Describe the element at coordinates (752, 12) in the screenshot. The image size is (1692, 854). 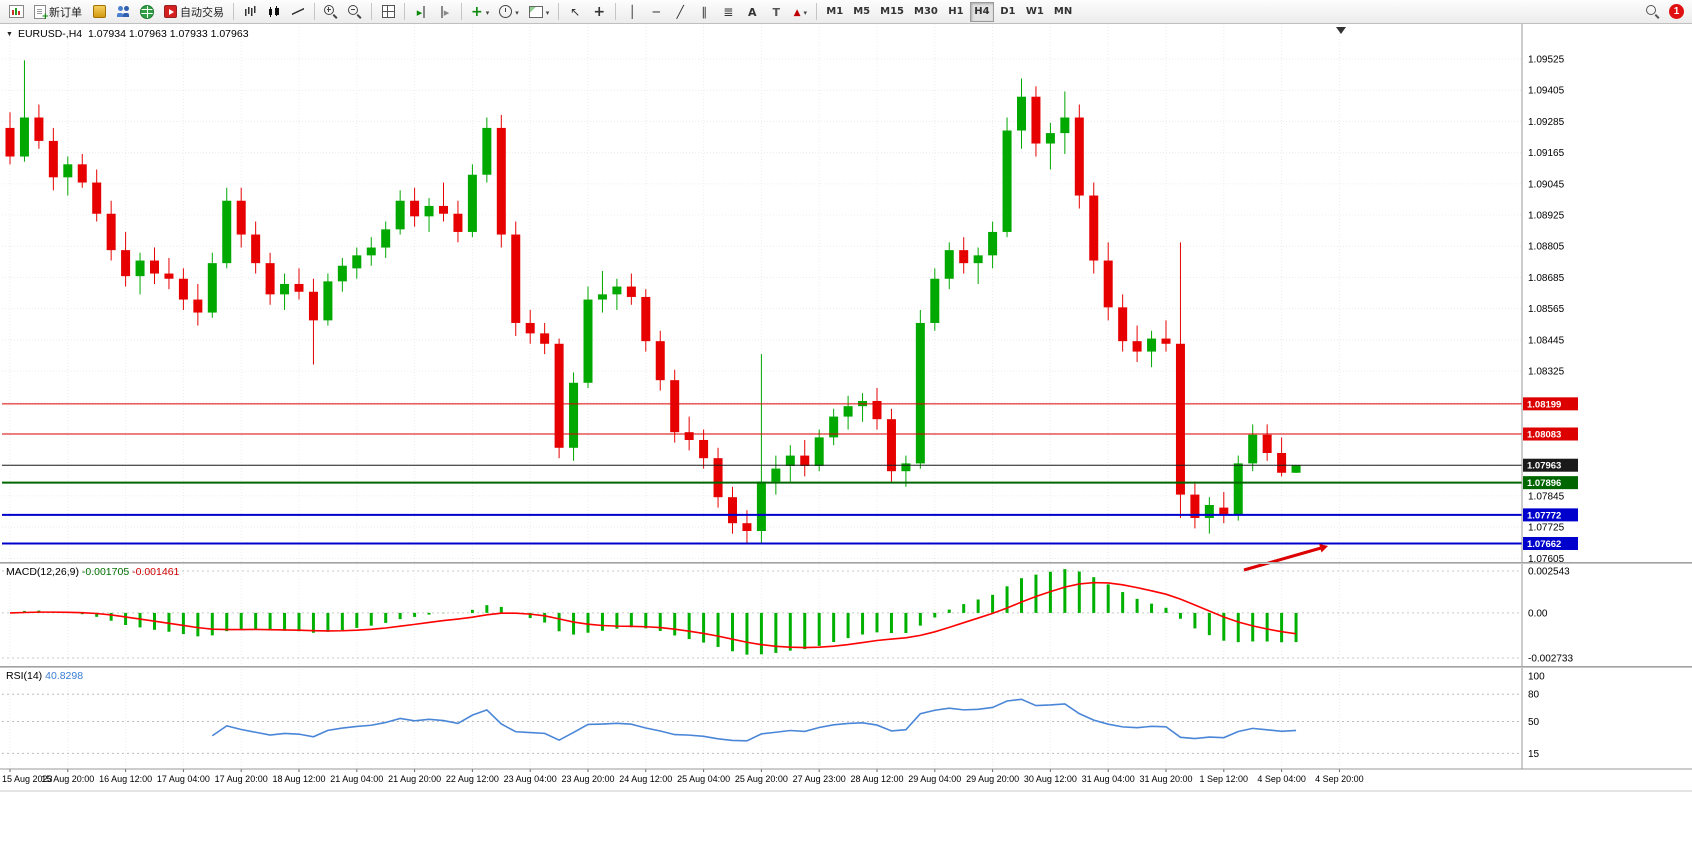
I see `text-tool-button` at that location.